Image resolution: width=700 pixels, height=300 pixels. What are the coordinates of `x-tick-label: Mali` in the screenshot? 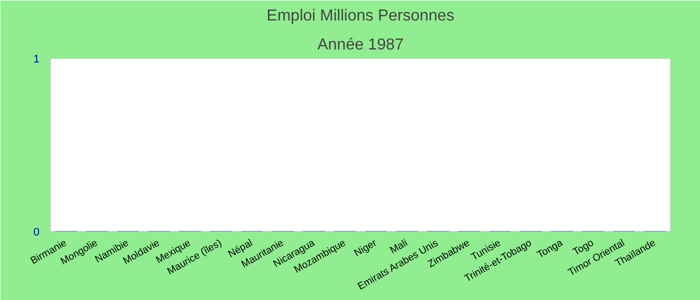 It's located at (399, 247).